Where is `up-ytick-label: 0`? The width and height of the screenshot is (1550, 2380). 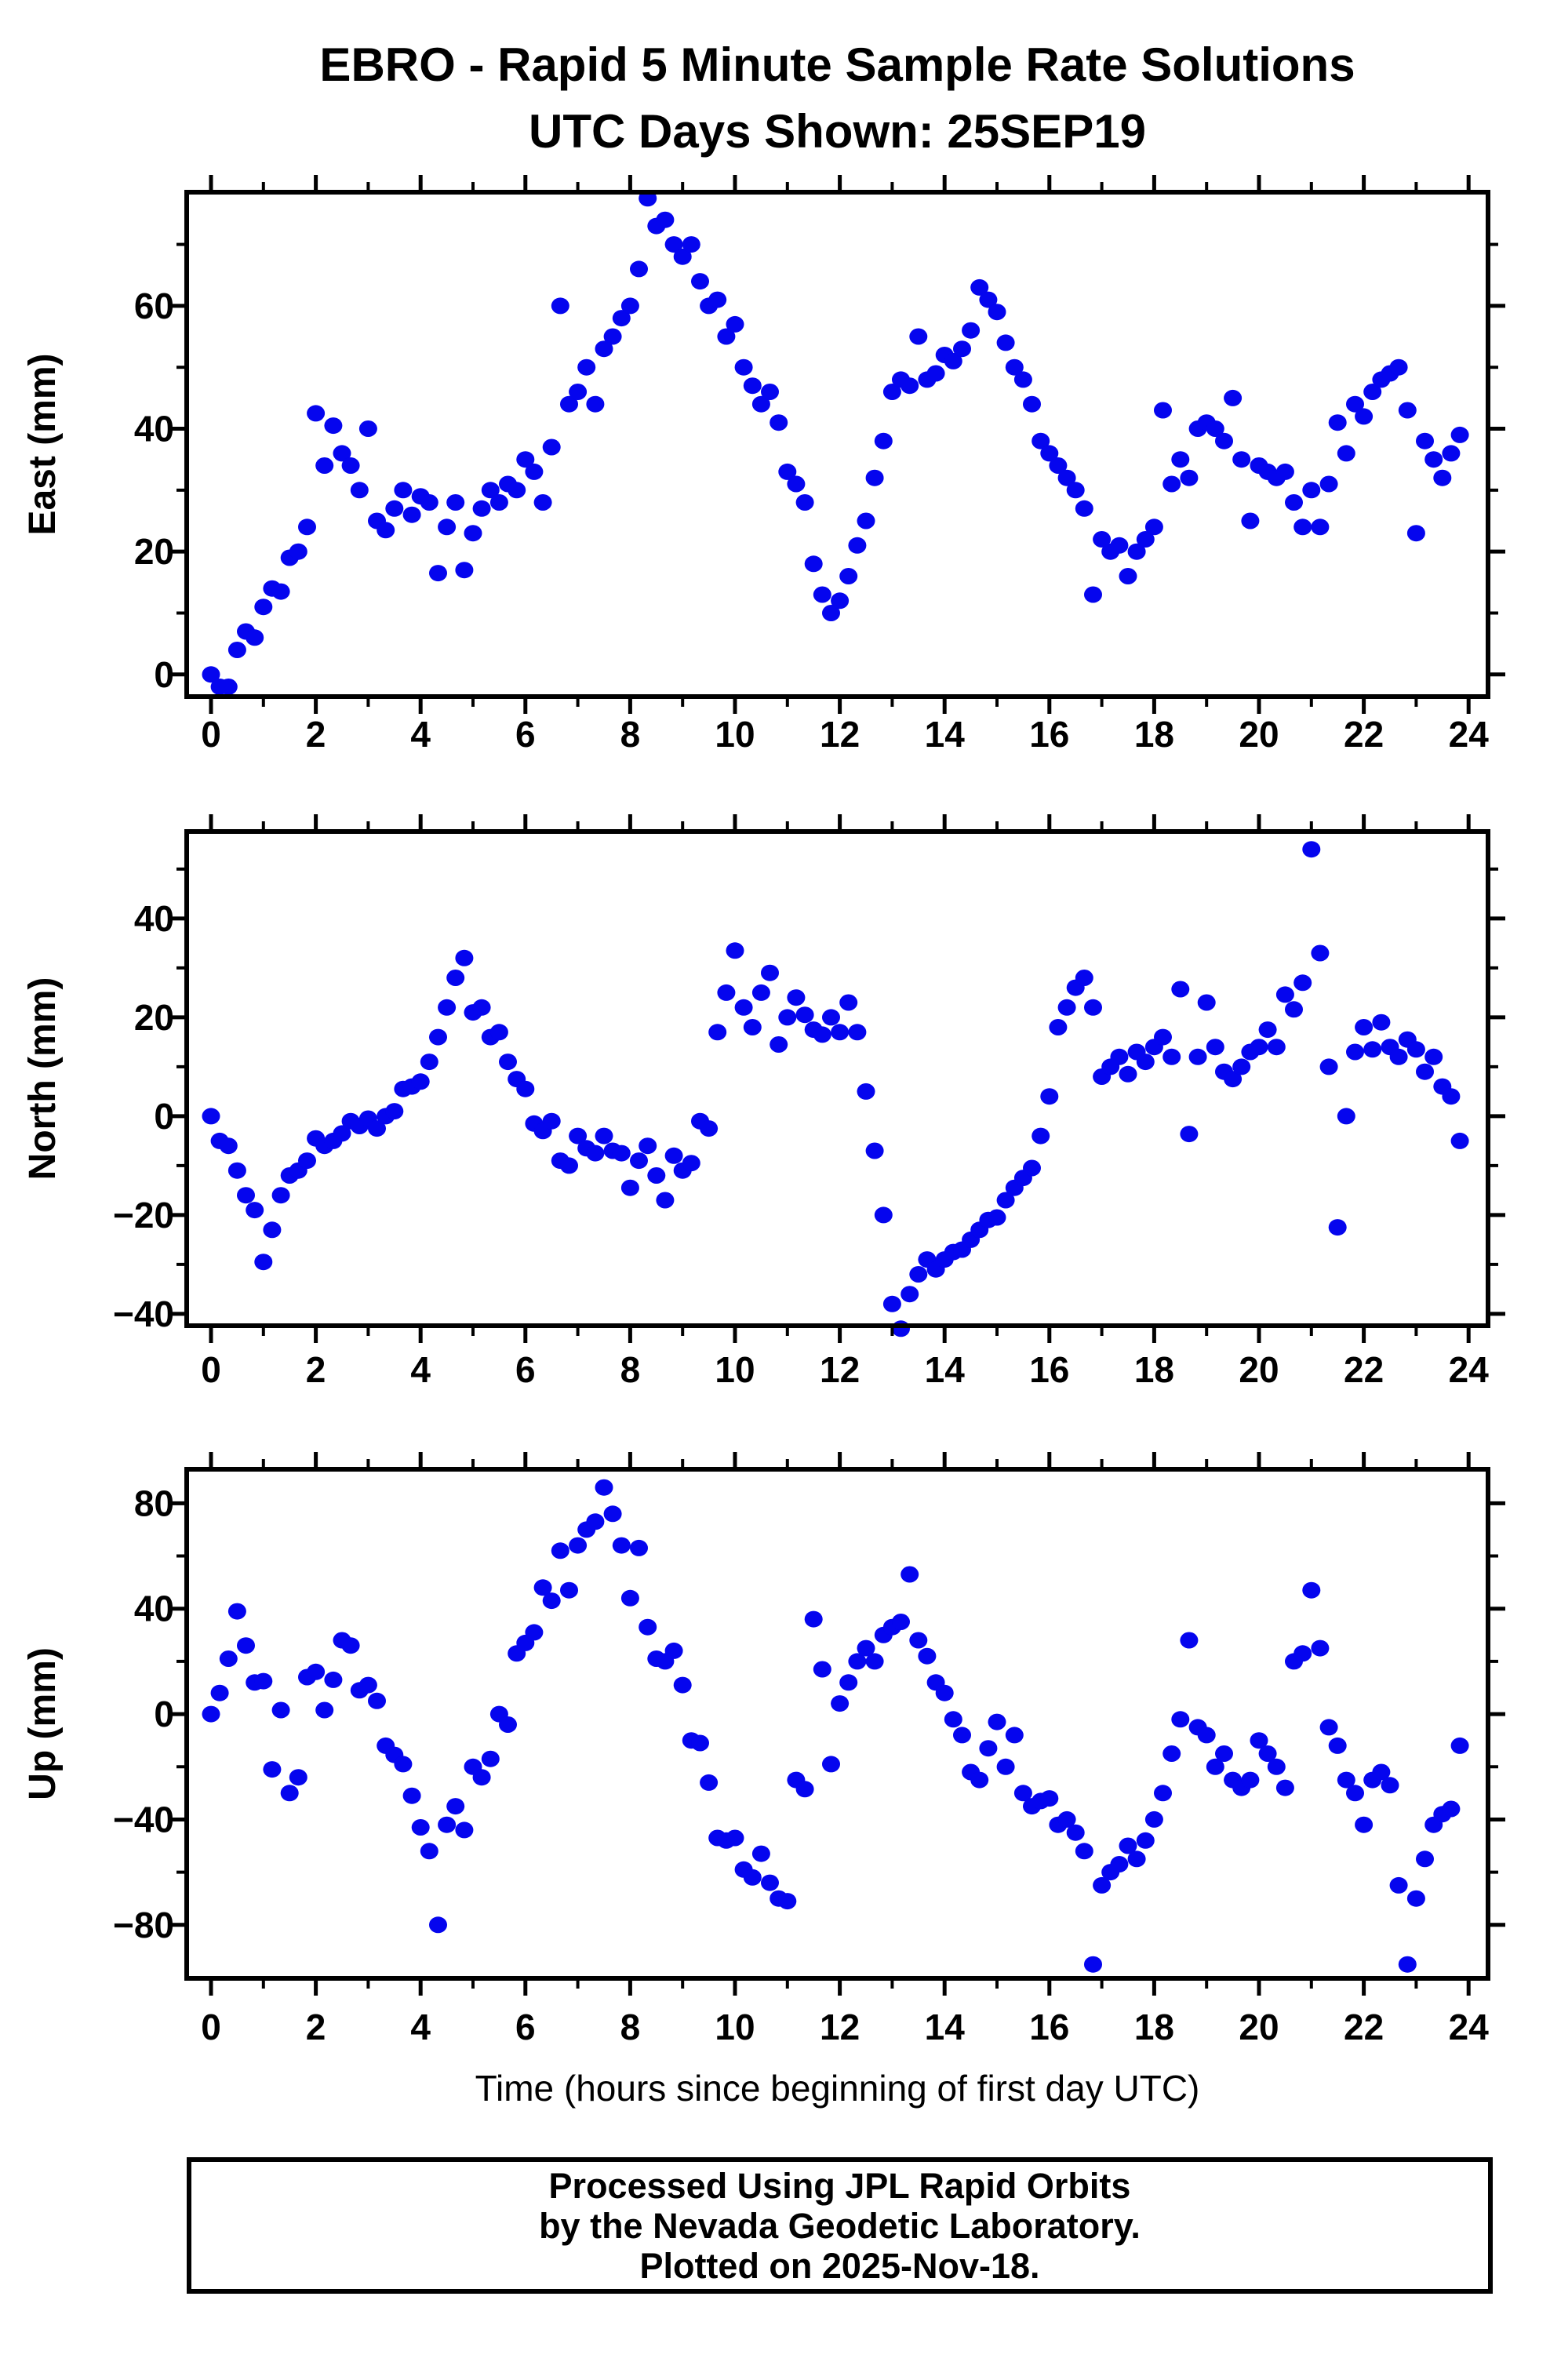 up-ytick-label: 0 is located at coordinates (164, 1714).